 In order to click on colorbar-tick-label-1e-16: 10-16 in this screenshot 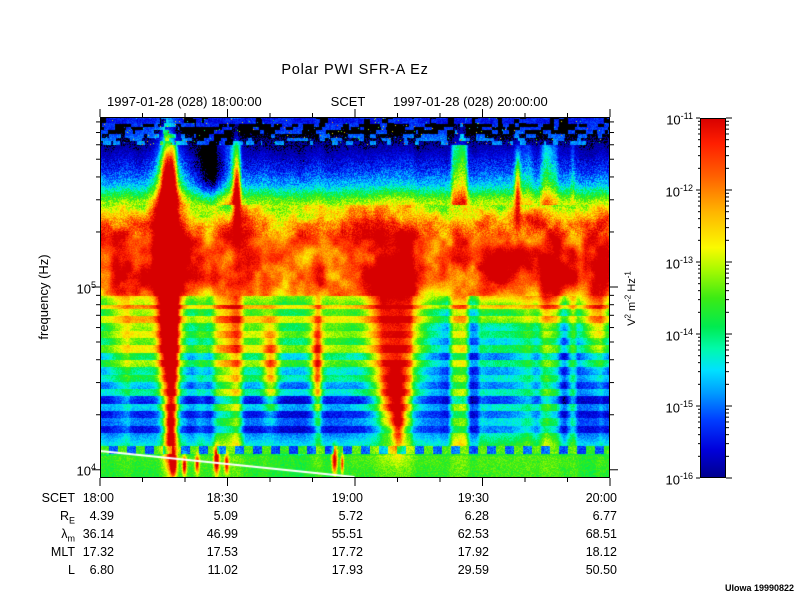, I will do `click(679, 479)`.